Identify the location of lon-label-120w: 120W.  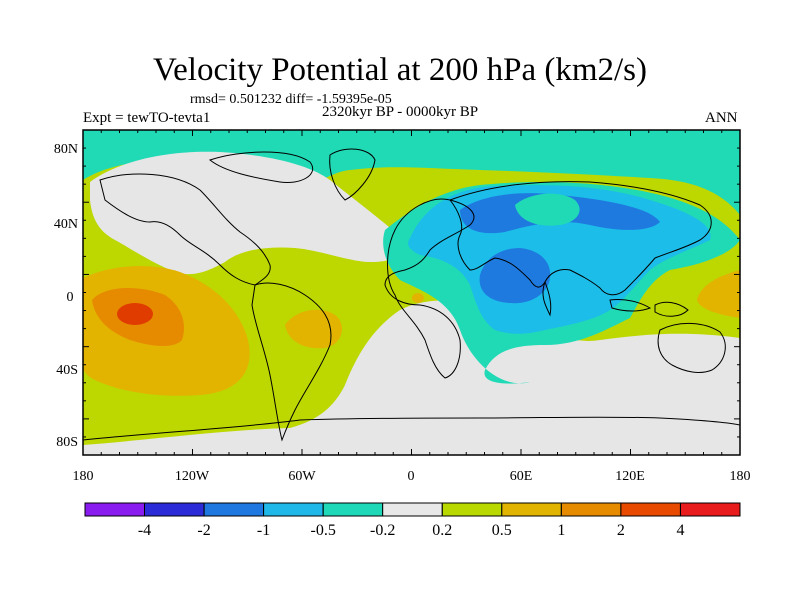
(192, 476).